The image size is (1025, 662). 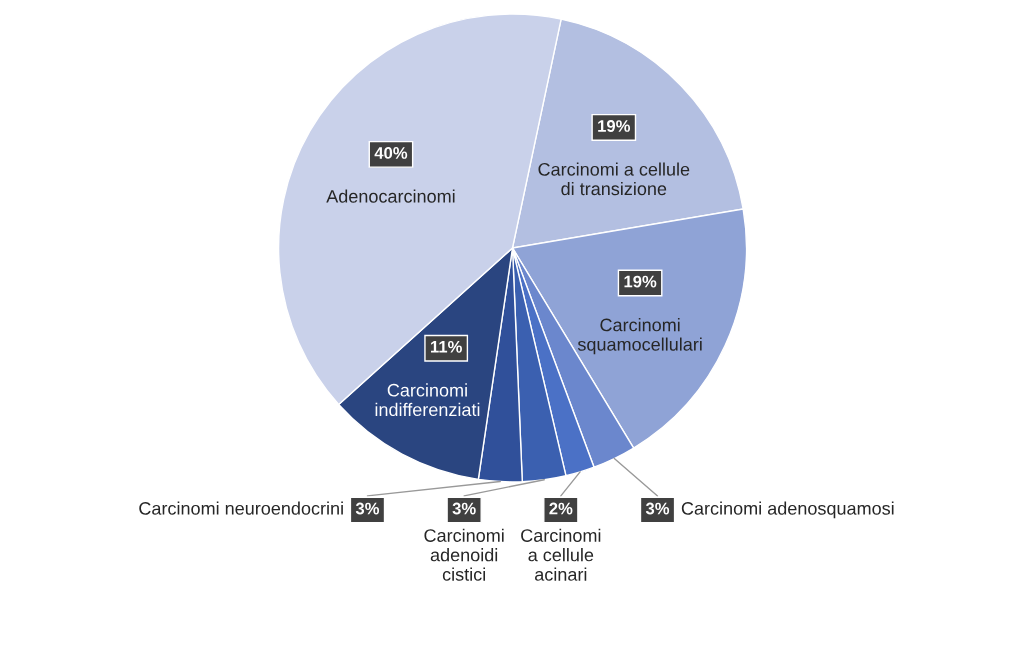 I want to click on slice-label: Carcinomi neuroendocrini, so click(x=241, y=508).